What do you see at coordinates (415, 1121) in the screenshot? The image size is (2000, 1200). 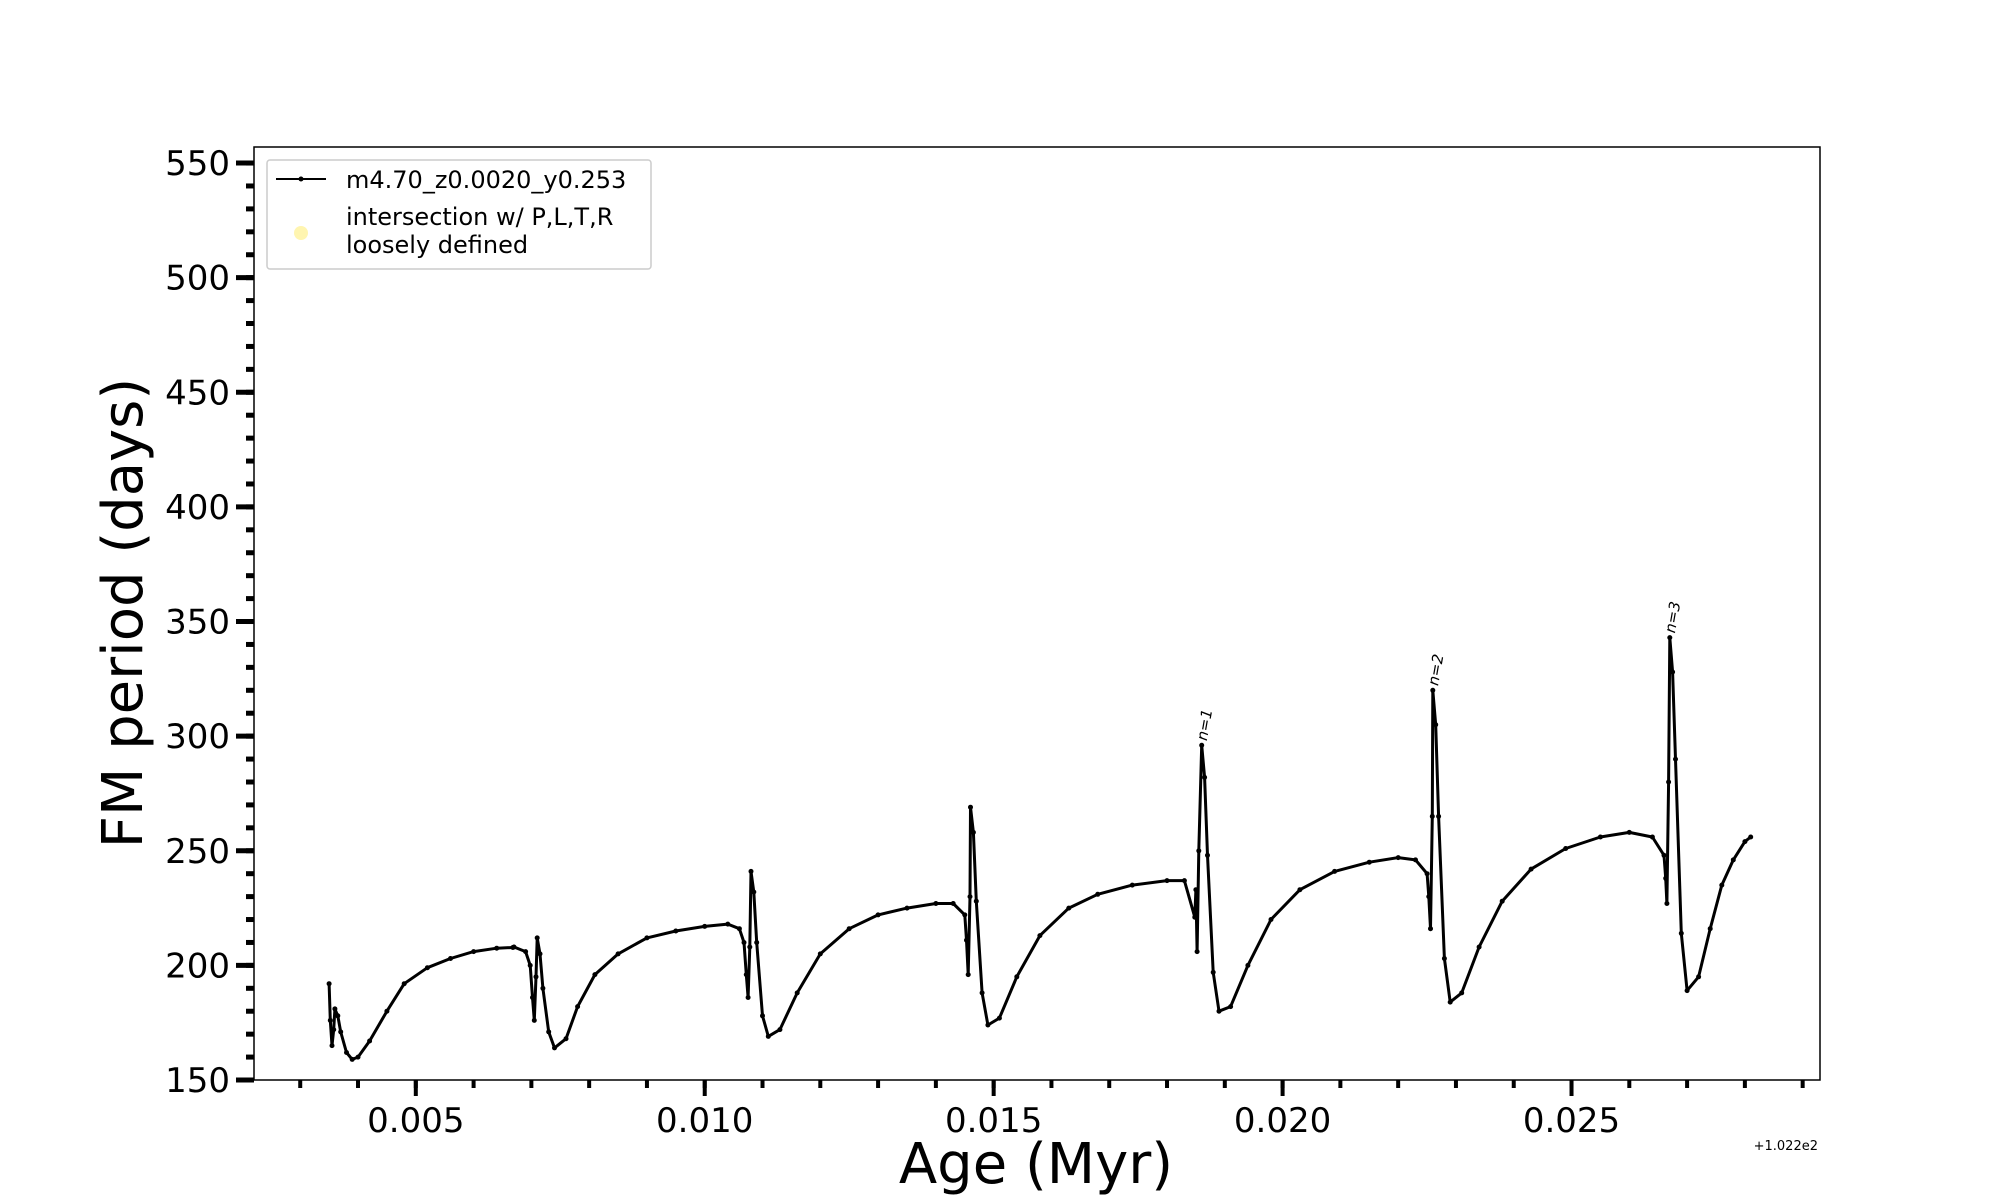 I see `x-tick-label: 0.005` at bounding box center [415, 1121].